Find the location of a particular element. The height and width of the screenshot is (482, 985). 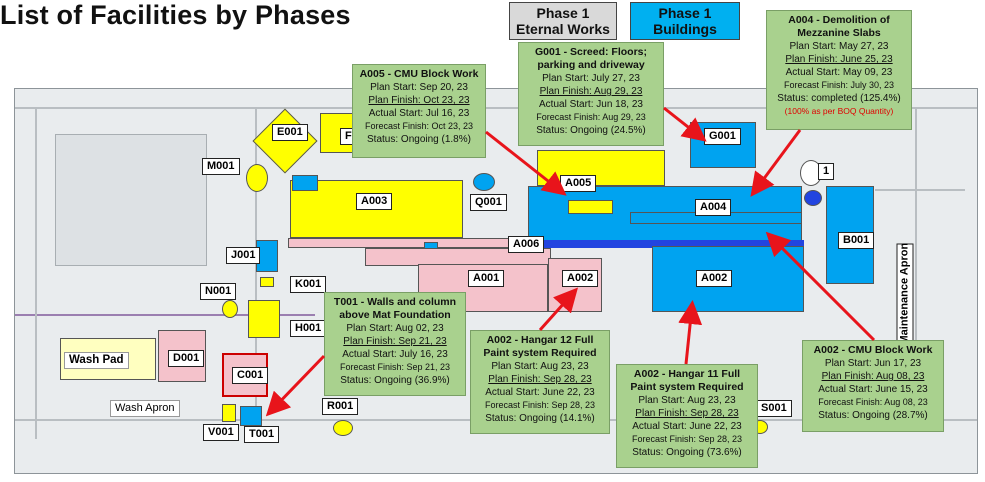

legend-eternal-line2: Eternal Works is located at coordinates (563, 29).